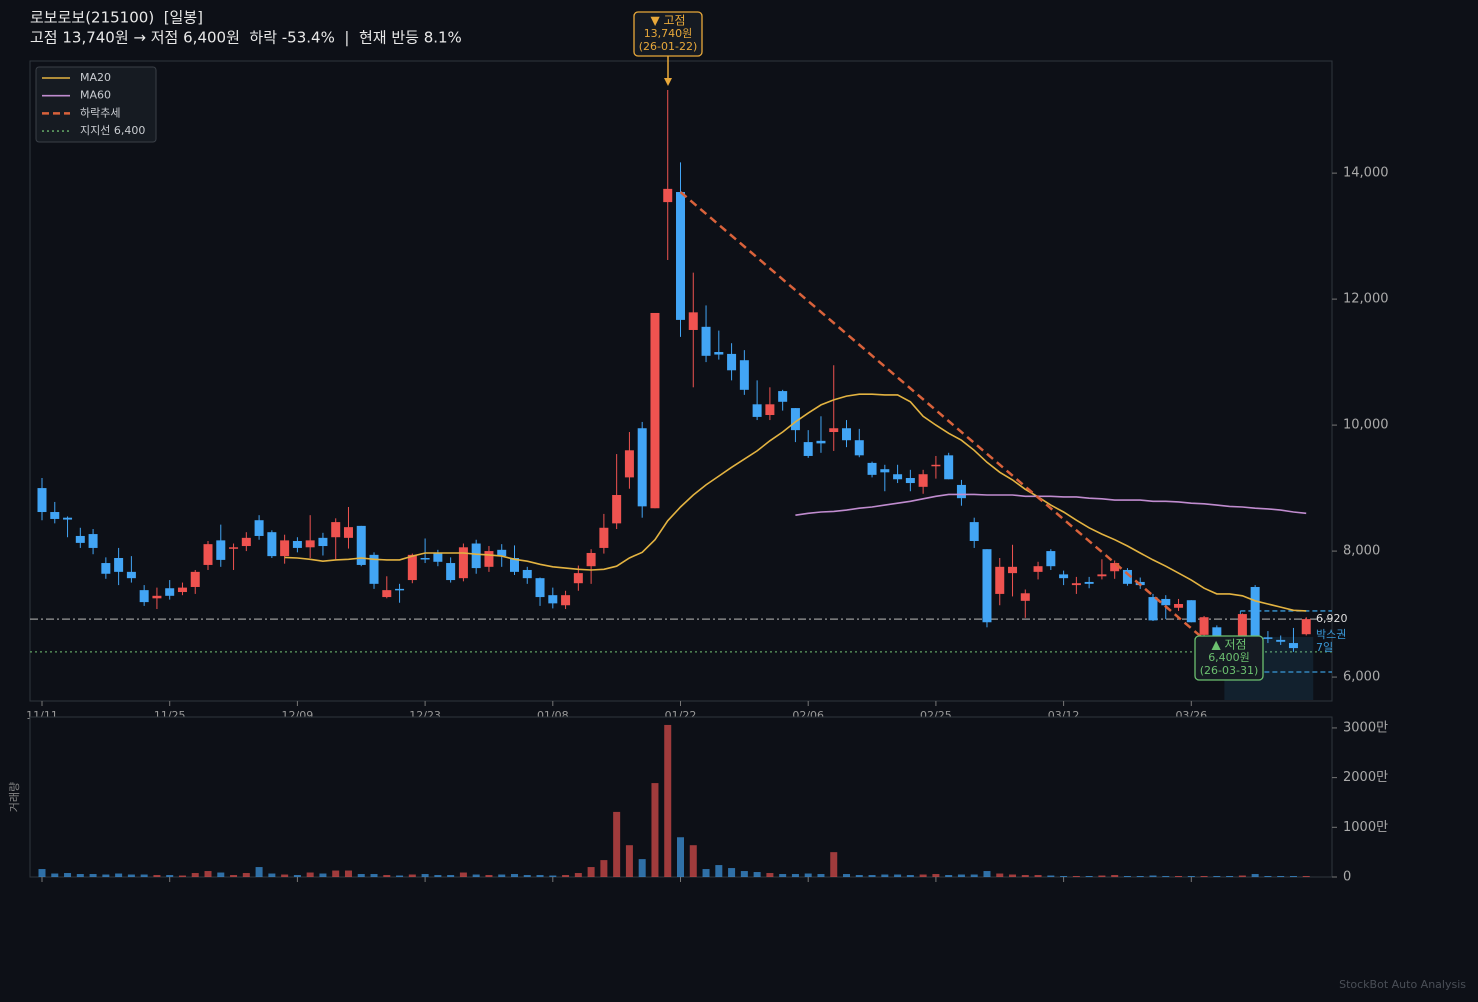  I want to click on annotation-box, so click(1229, 658).